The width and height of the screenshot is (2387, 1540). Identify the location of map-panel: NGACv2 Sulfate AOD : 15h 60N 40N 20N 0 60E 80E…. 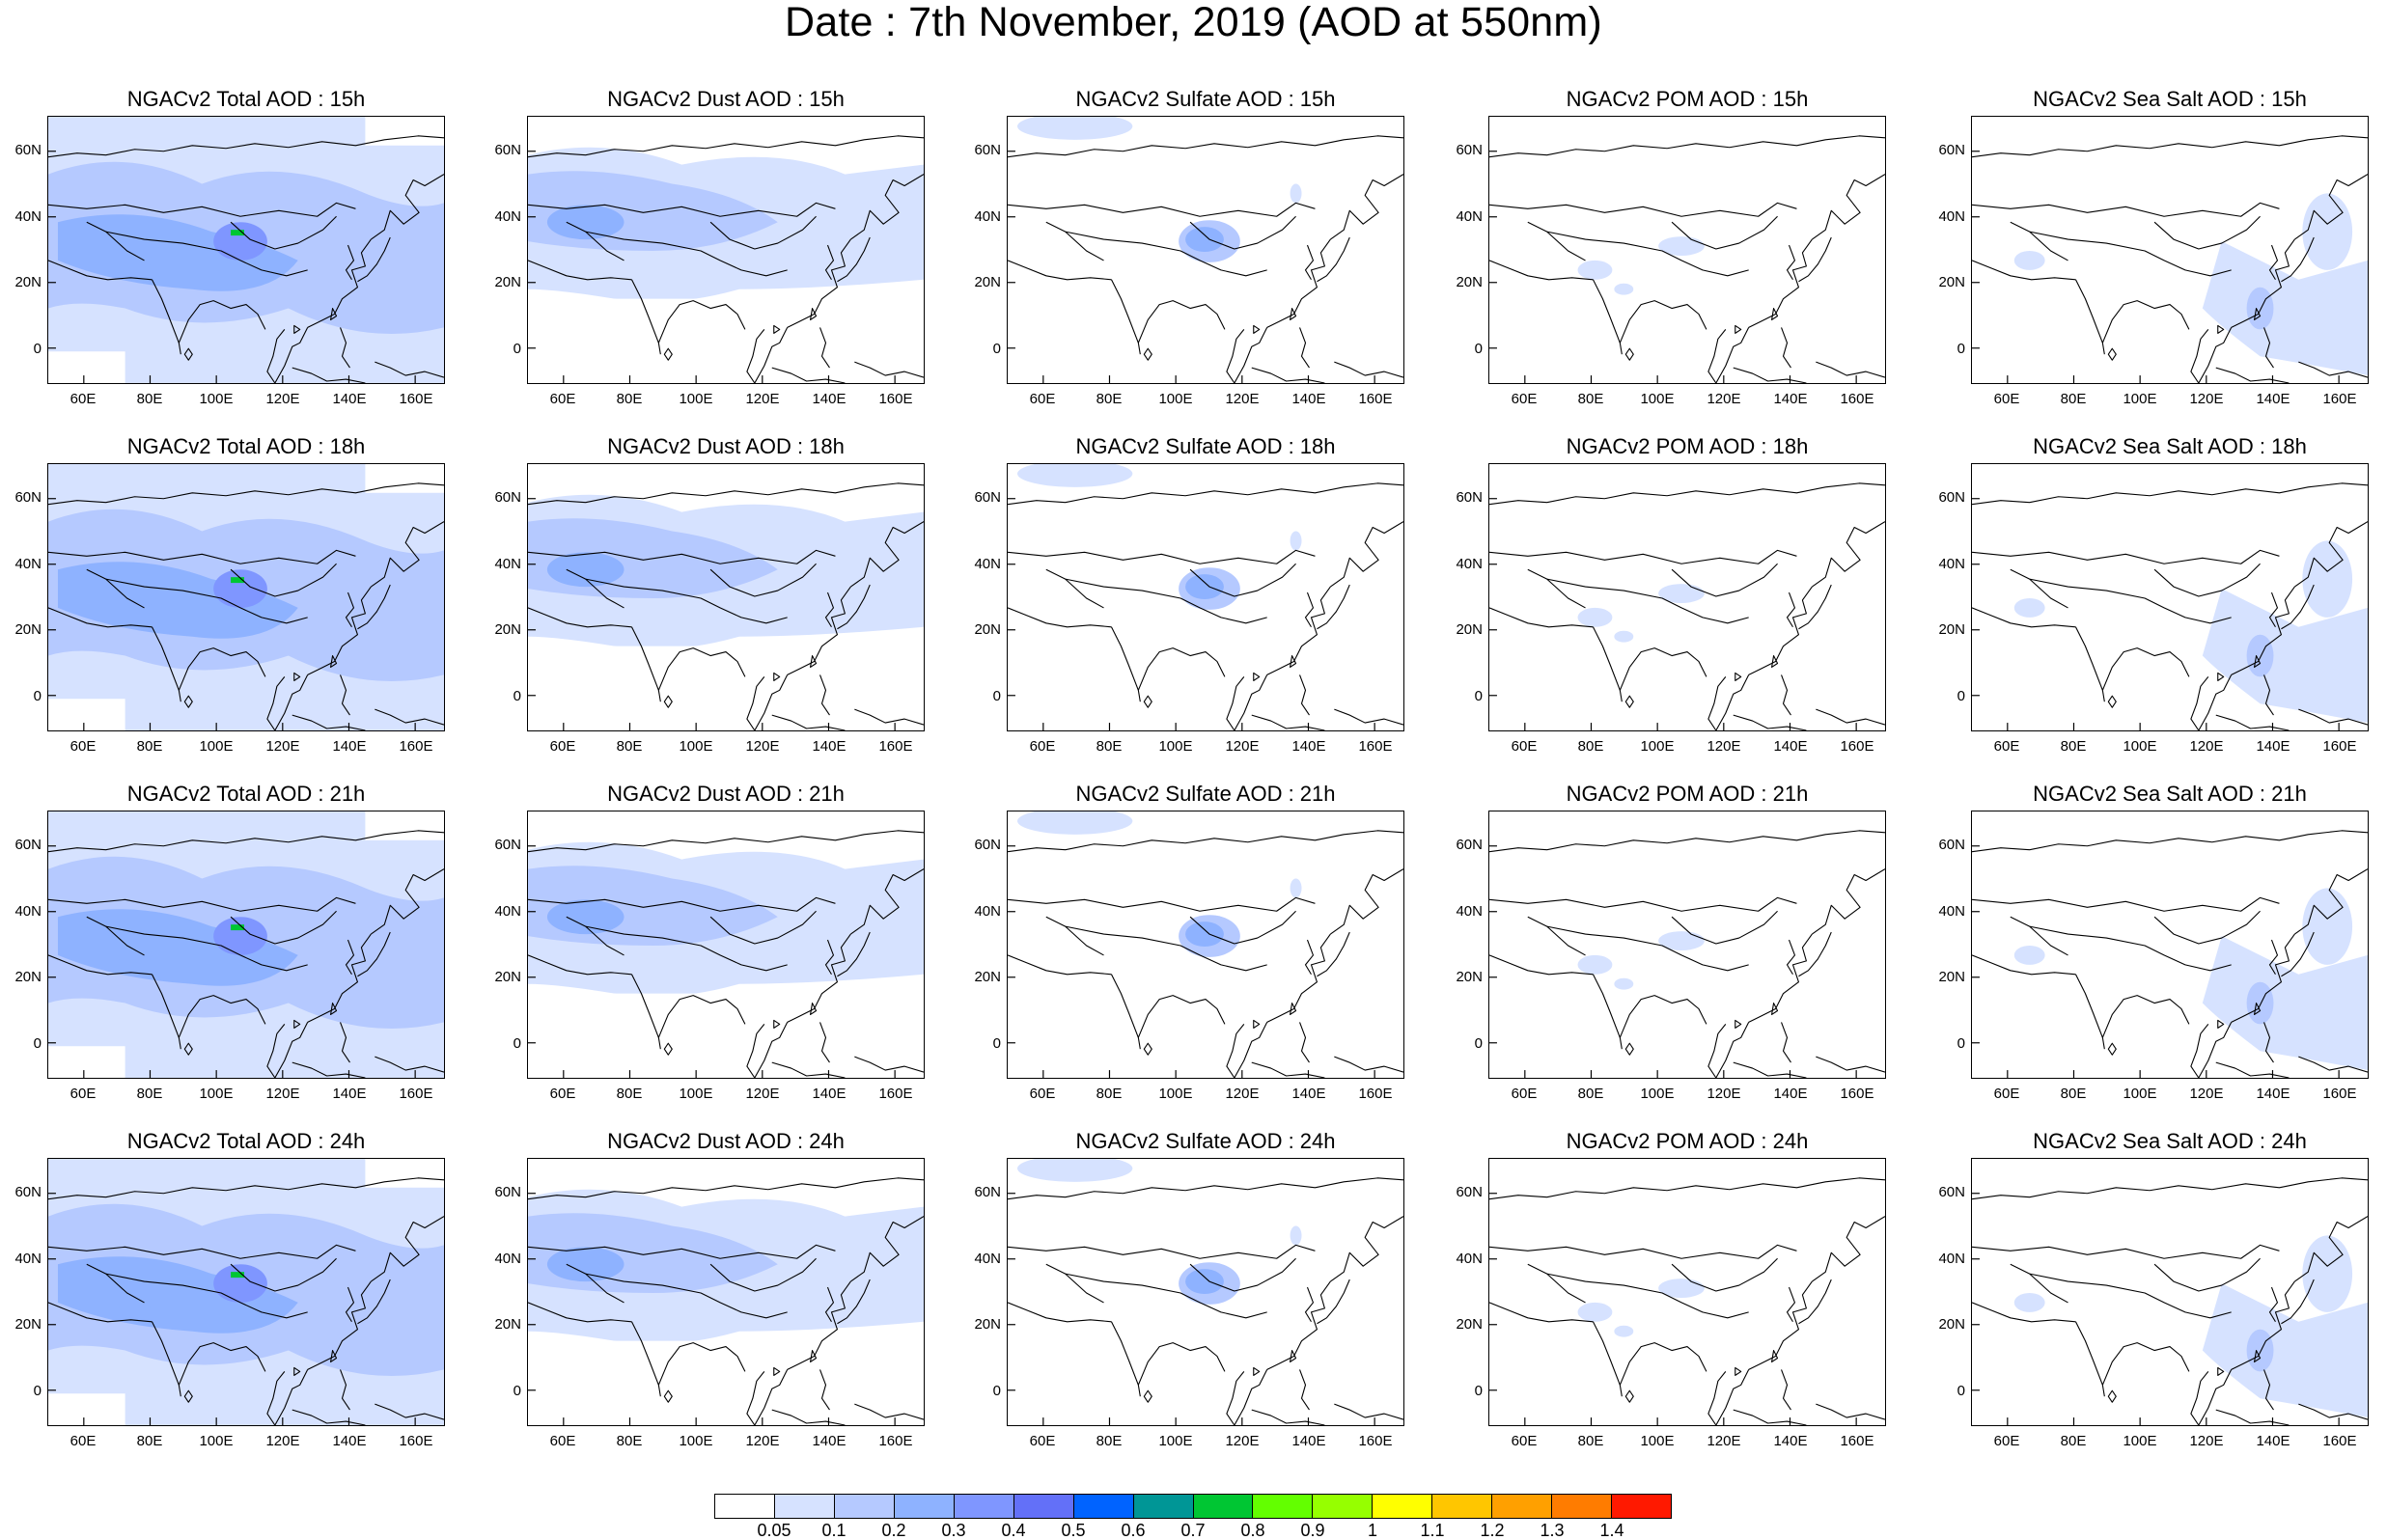
(1200, 258).